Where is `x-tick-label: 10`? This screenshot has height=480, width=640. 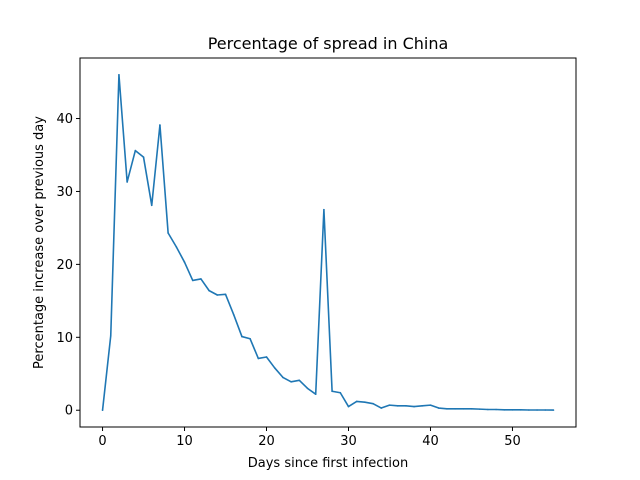
x-tick-label: 10 is located at coordinates (184, 441).